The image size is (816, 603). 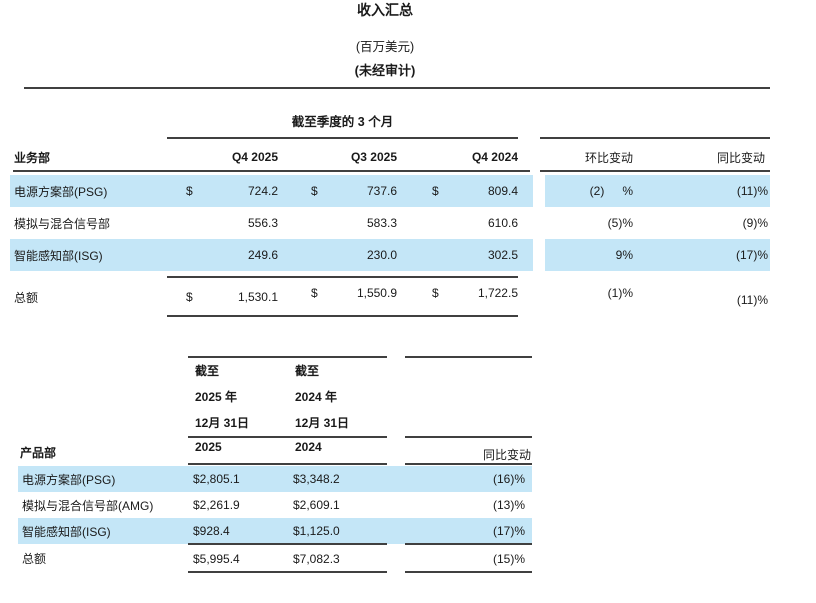 What do you see at coordinates (655, 138) in the screenshot?
I see `spanner-underline-right` at bounding box center [655, 138].